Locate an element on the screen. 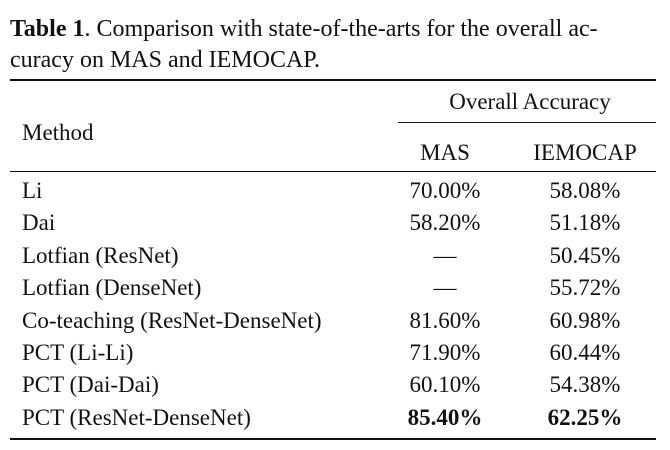 The width and height of the screenshot is (670, 450). row-method: PCT (ResNet-DenseNet) is located at coordinates (136, 417).